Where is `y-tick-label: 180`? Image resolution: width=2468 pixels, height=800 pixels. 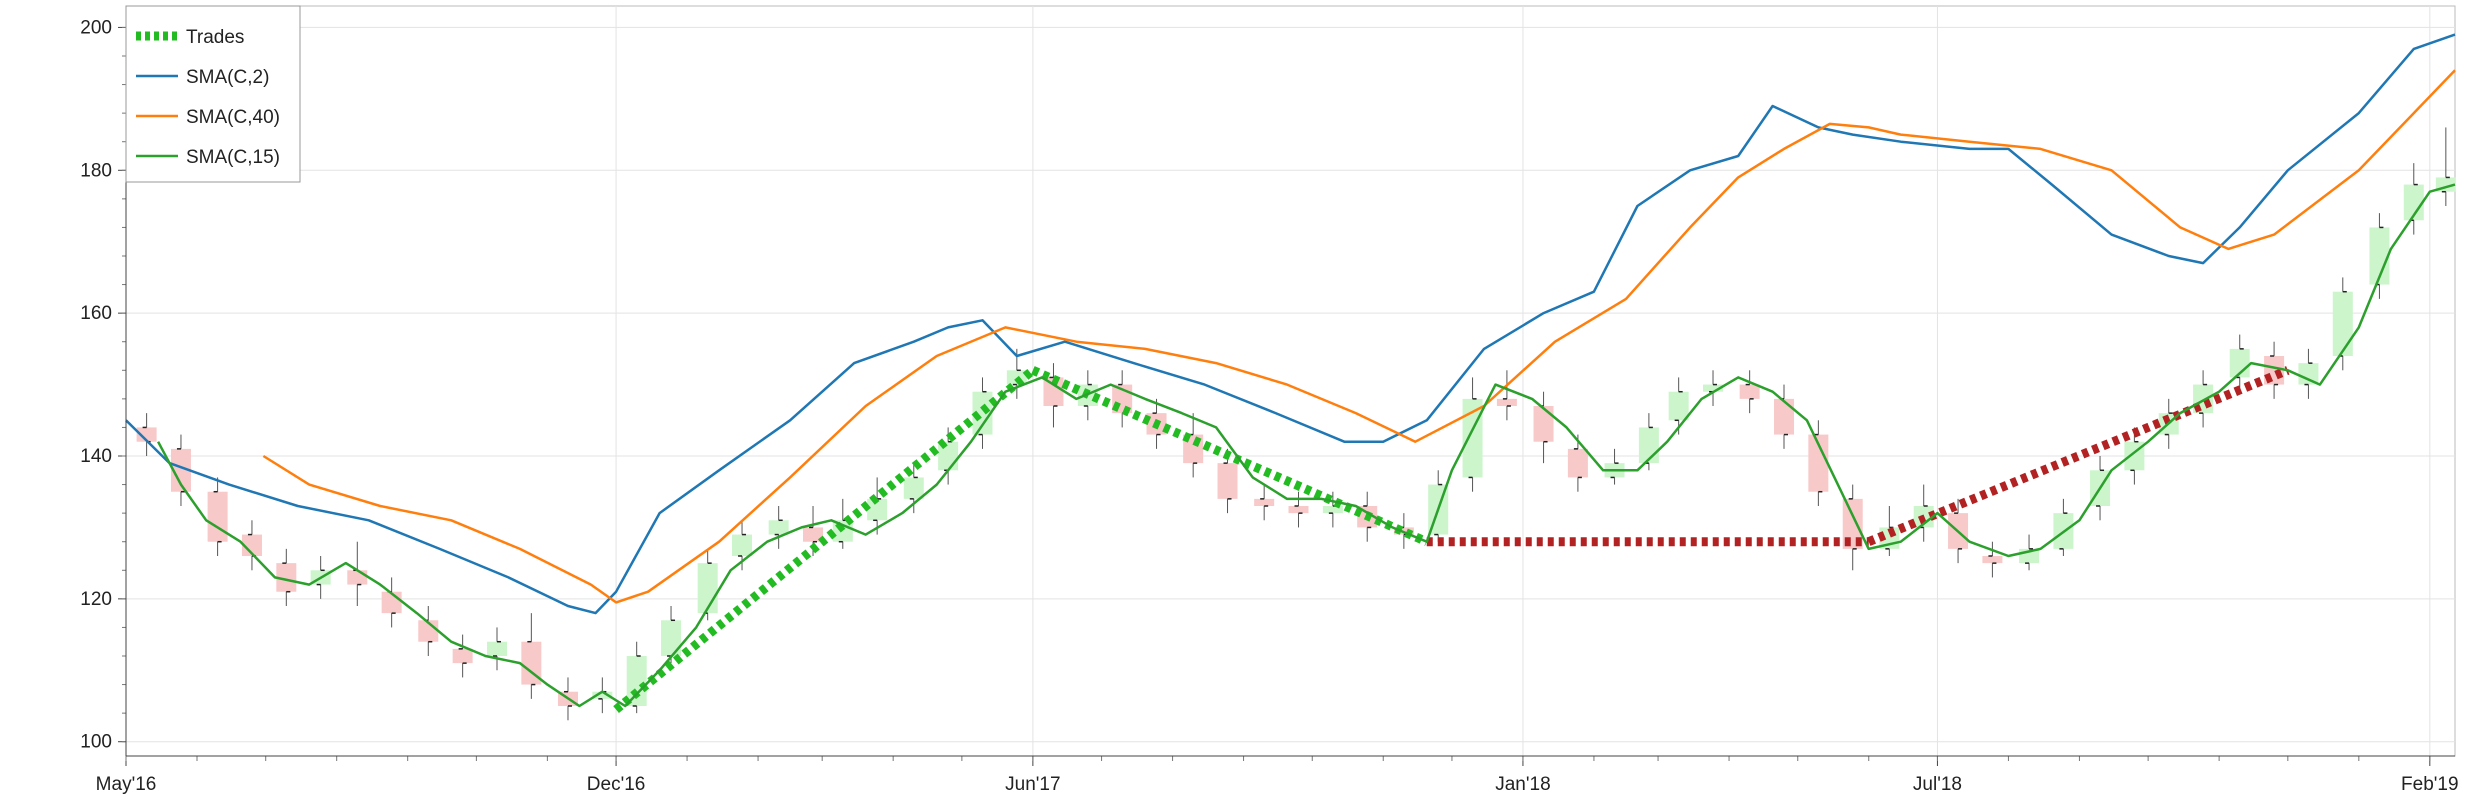
y-tick-label: 180 is located at coordinates (96, 170).